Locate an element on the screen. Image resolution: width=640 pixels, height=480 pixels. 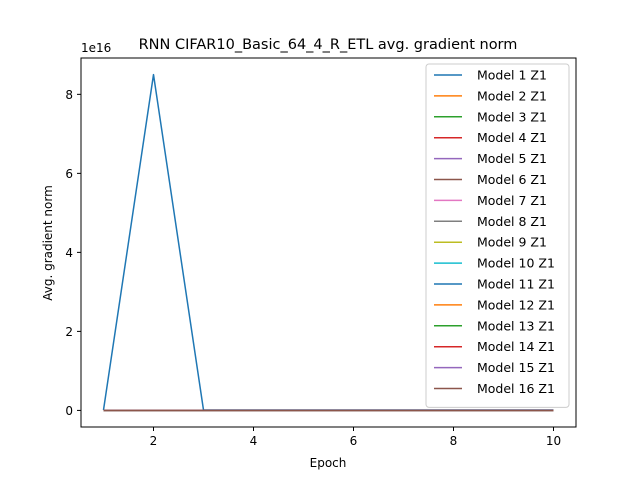
legend-label-5: Model 5 Z1 is located at coordinates (512, 158).